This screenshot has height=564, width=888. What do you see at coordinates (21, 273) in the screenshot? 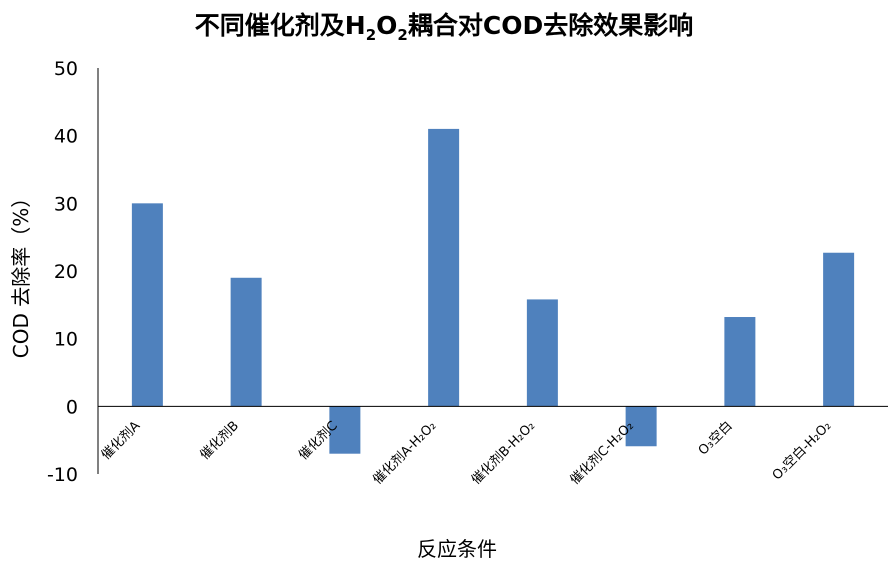
I see `y-axis-label: COD 去除率（%）` at bounding box center [21, 273].